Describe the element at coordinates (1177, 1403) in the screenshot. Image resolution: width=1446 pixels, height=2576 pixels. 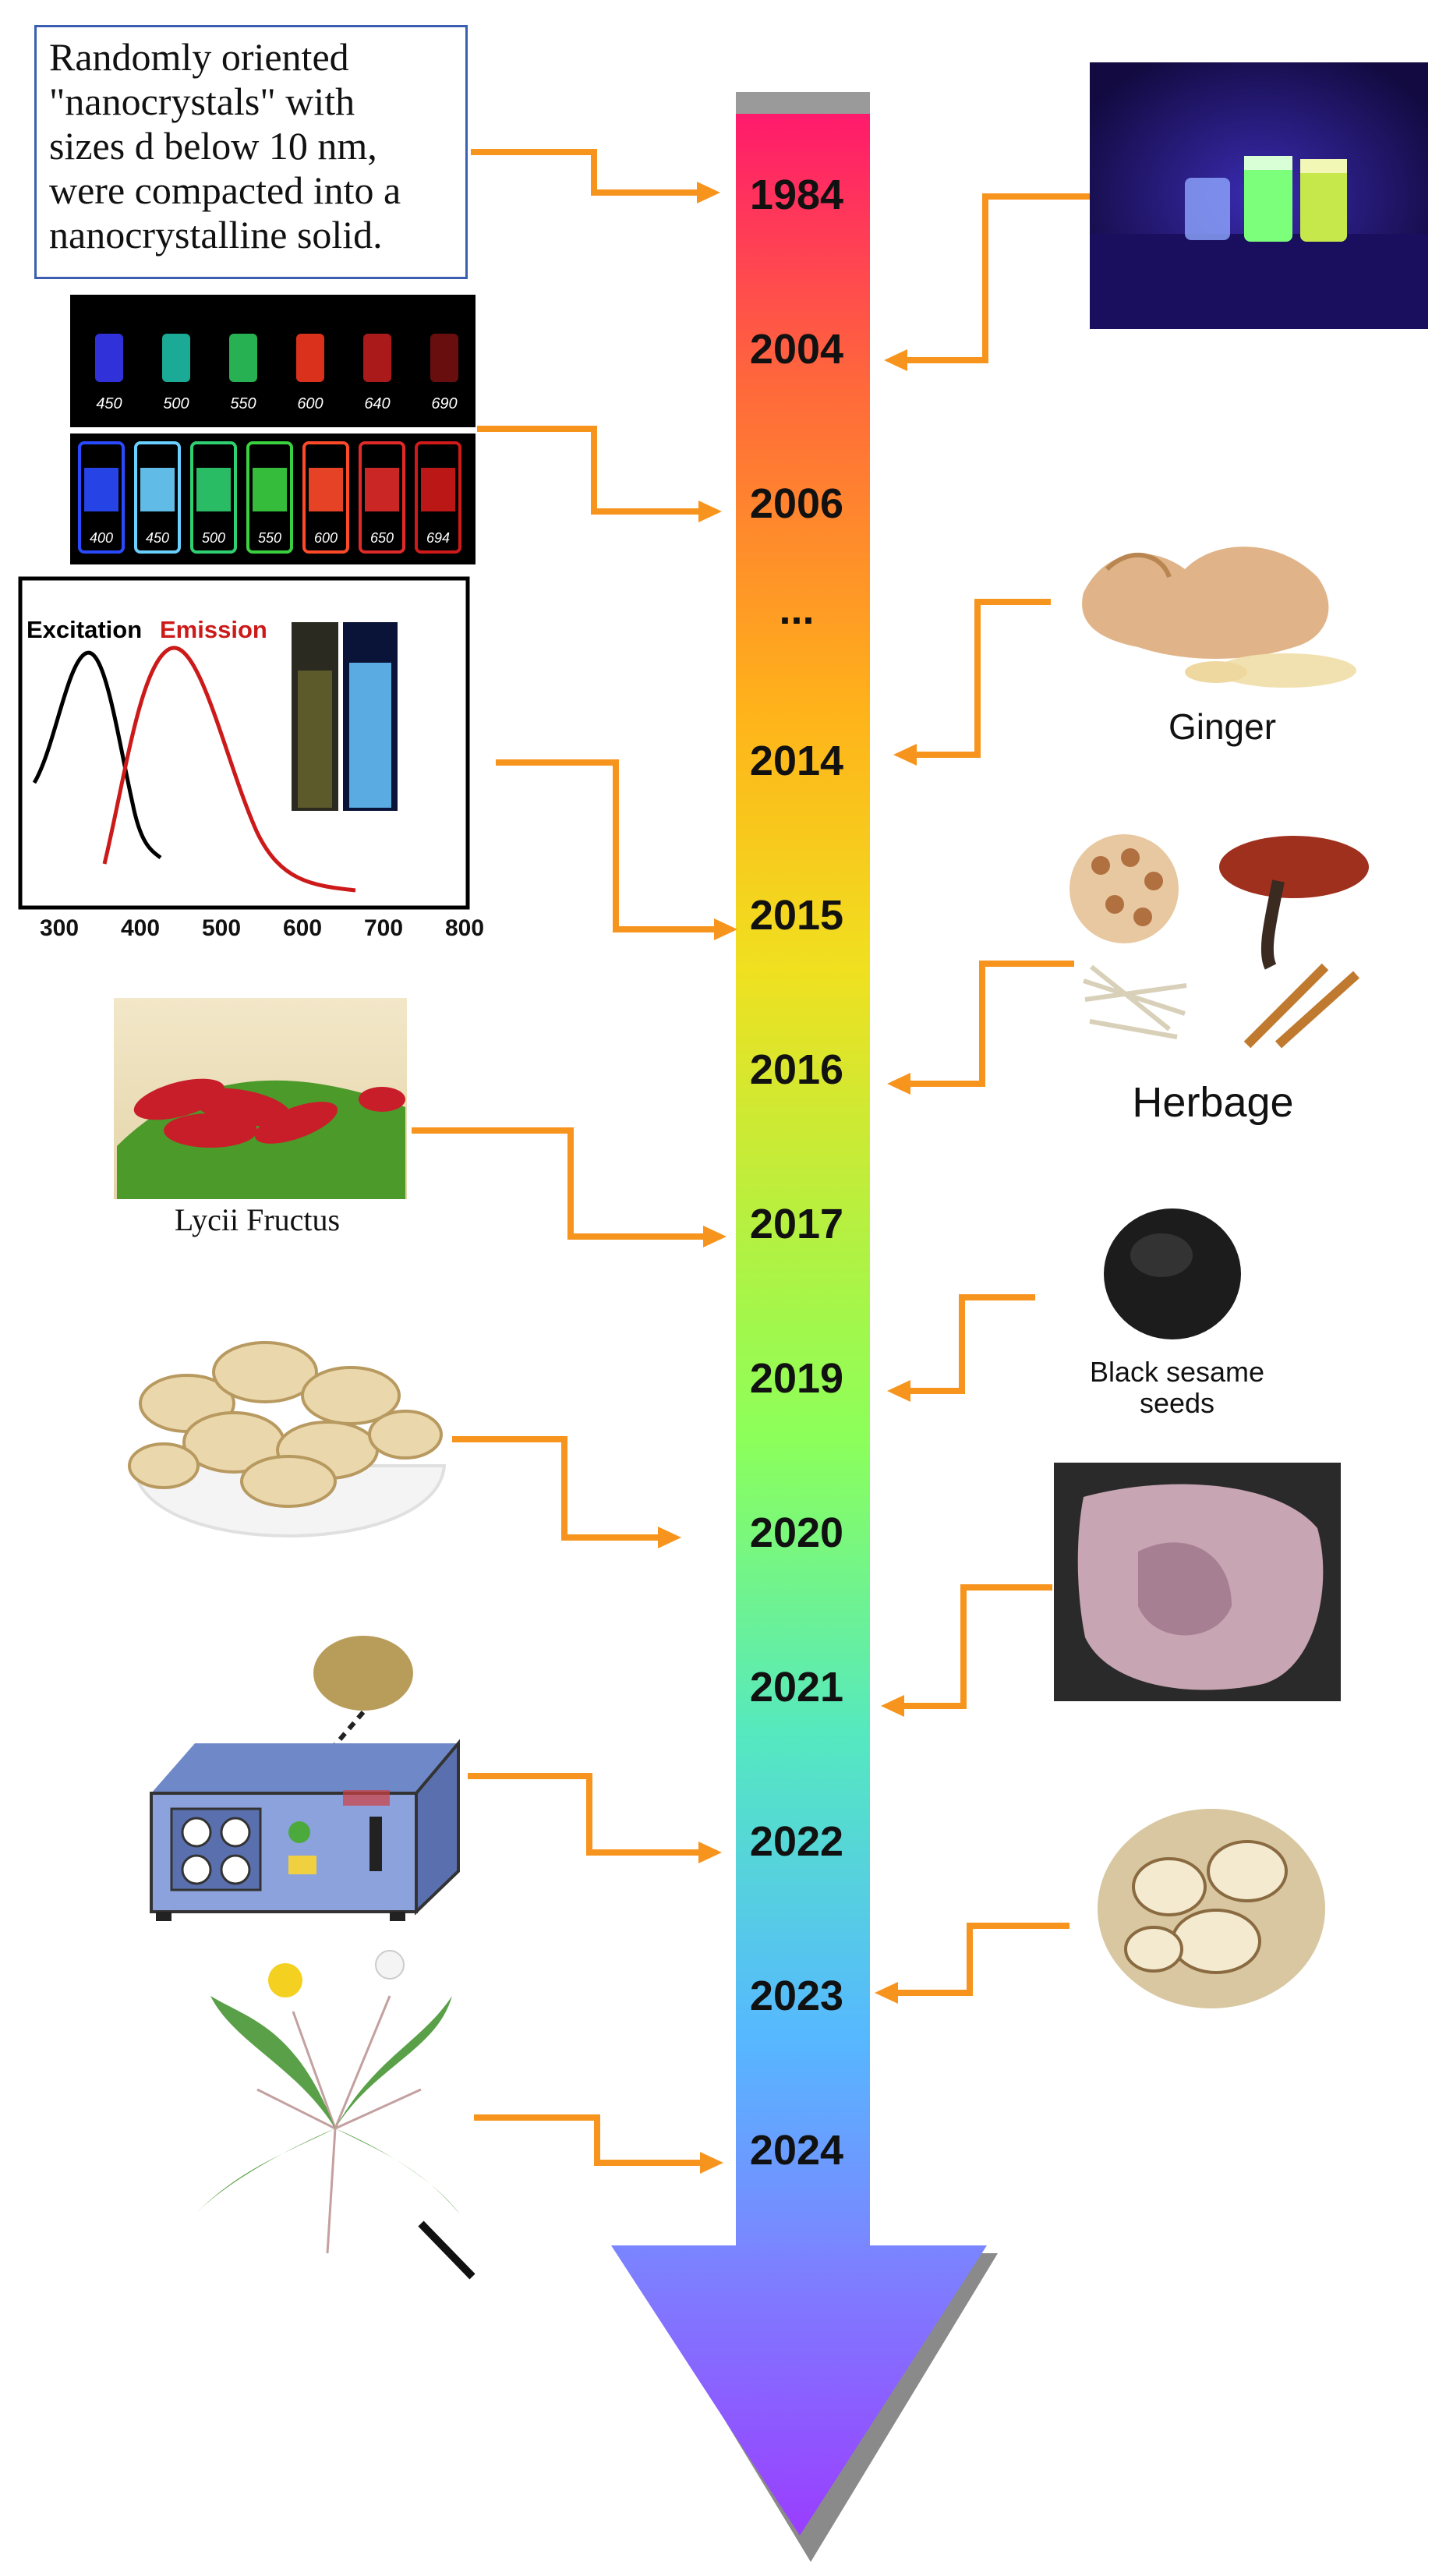
I see `sesame-caption-line2: seeds` at that location.